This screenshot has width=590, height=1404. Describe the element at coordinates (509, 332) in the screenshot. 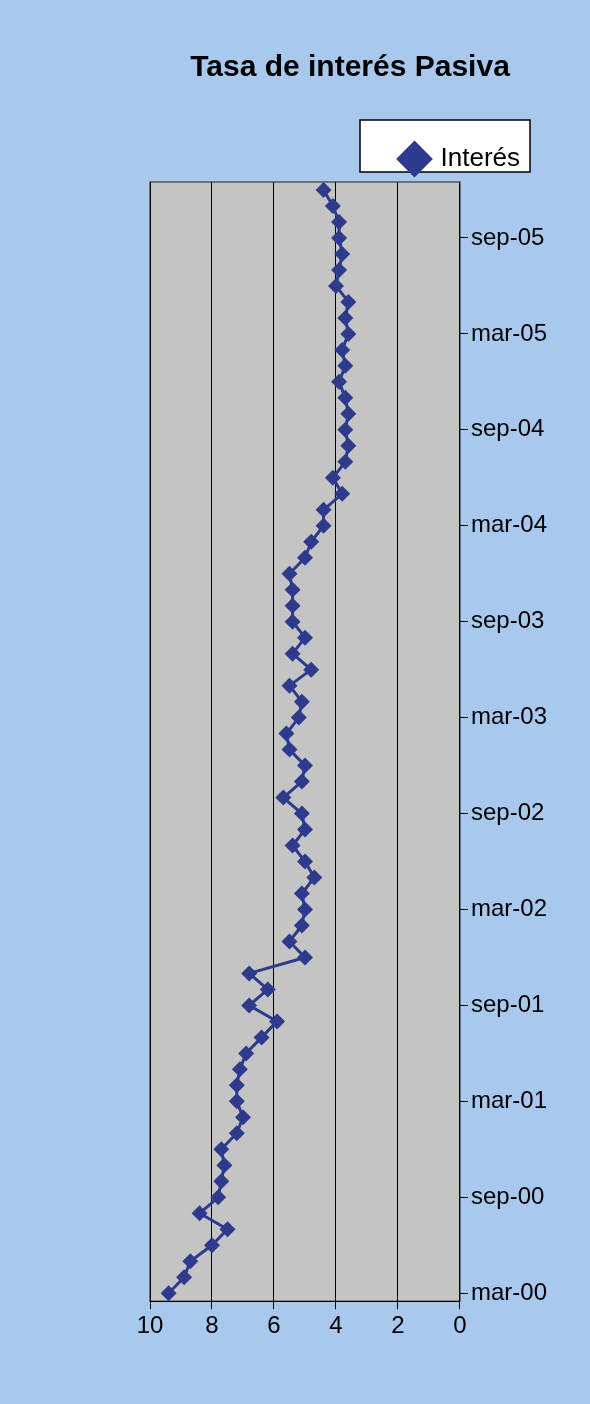

I see `y-tick-label: mar-05` at that location.